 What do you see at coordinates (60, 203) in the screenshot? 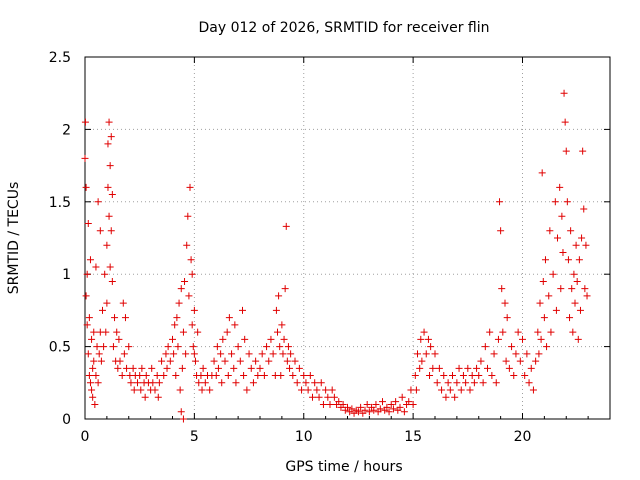
I see `y-tick-label: 1.5` at bounding box center [60, 203].